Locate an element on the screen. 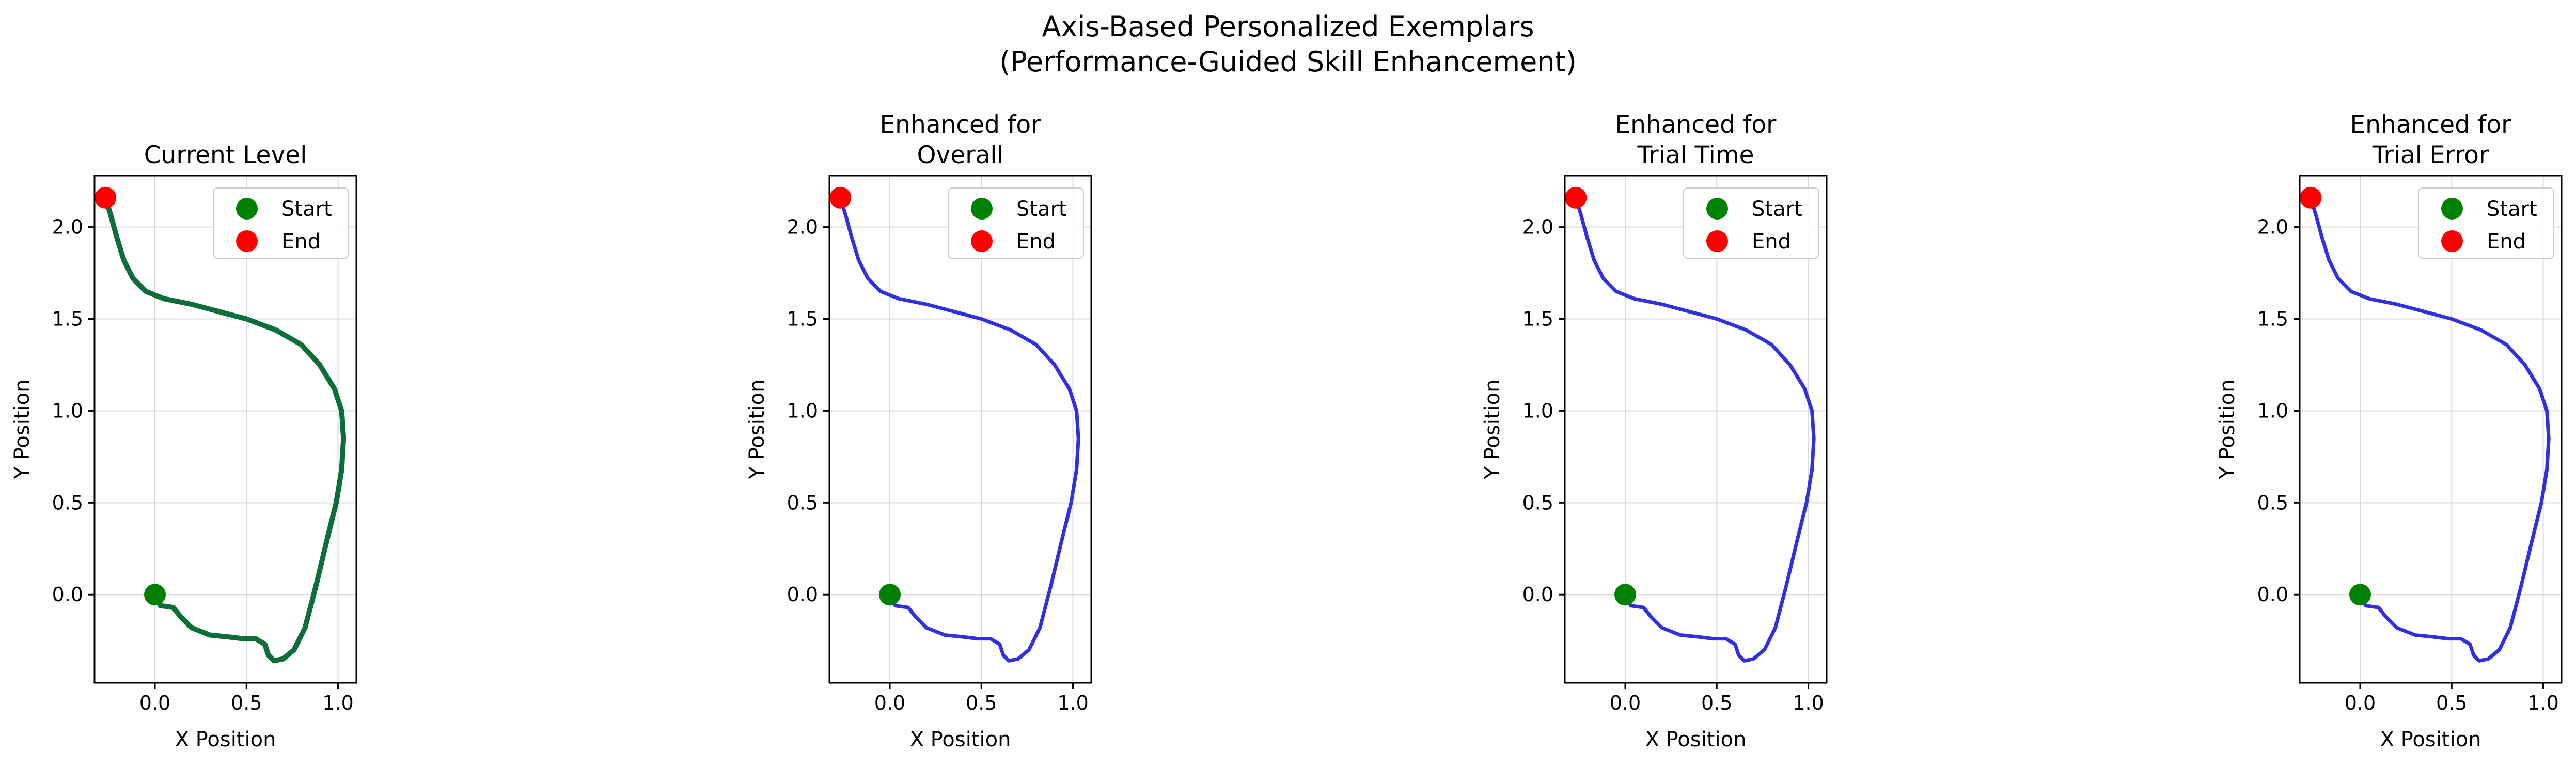 This screenshot has height=767, width=2576. figure-title-line-2: (Performance-Guided Skill Enhancement) is located at coordinates (1288, 61).